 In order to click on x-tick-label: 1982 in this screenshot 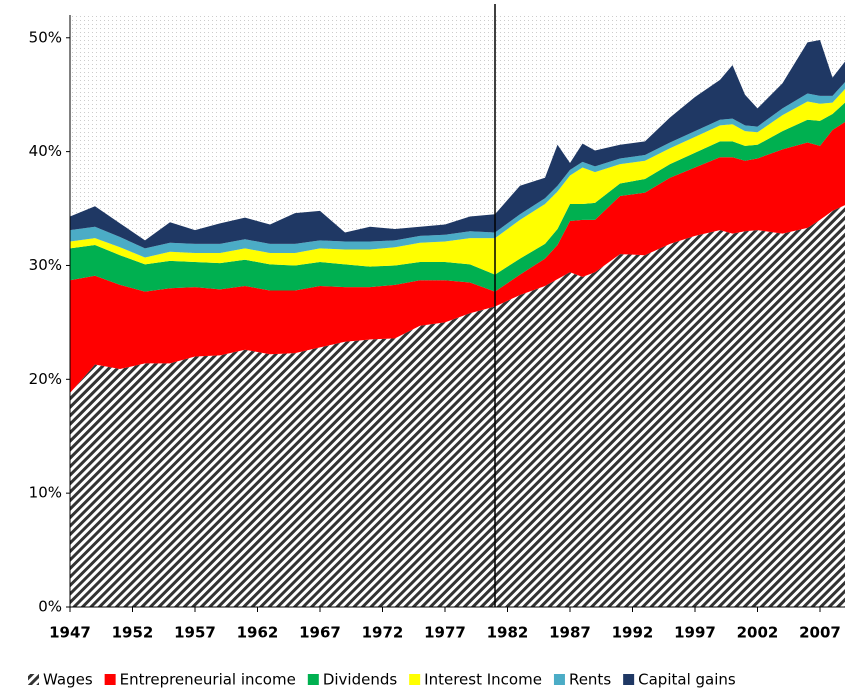, I will do `click(508, 633)`.